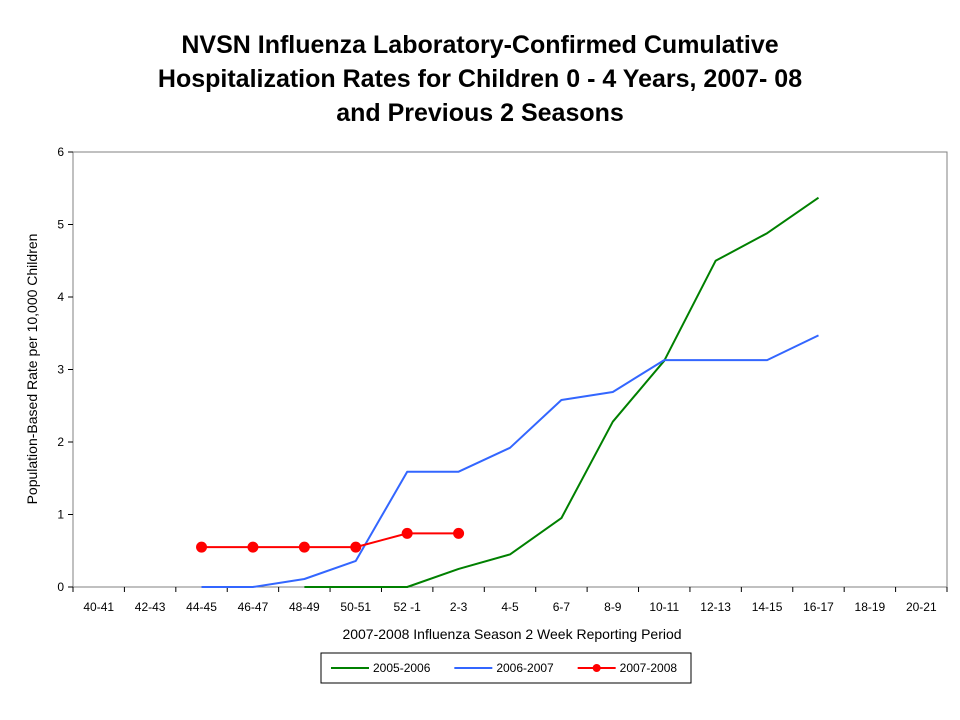 Image resolution: width=960 pixels, height=720 pixels. Describe the element at coordinates (201, 607) in the screenshot. I see `x-tick-label: 44-45` at that location.